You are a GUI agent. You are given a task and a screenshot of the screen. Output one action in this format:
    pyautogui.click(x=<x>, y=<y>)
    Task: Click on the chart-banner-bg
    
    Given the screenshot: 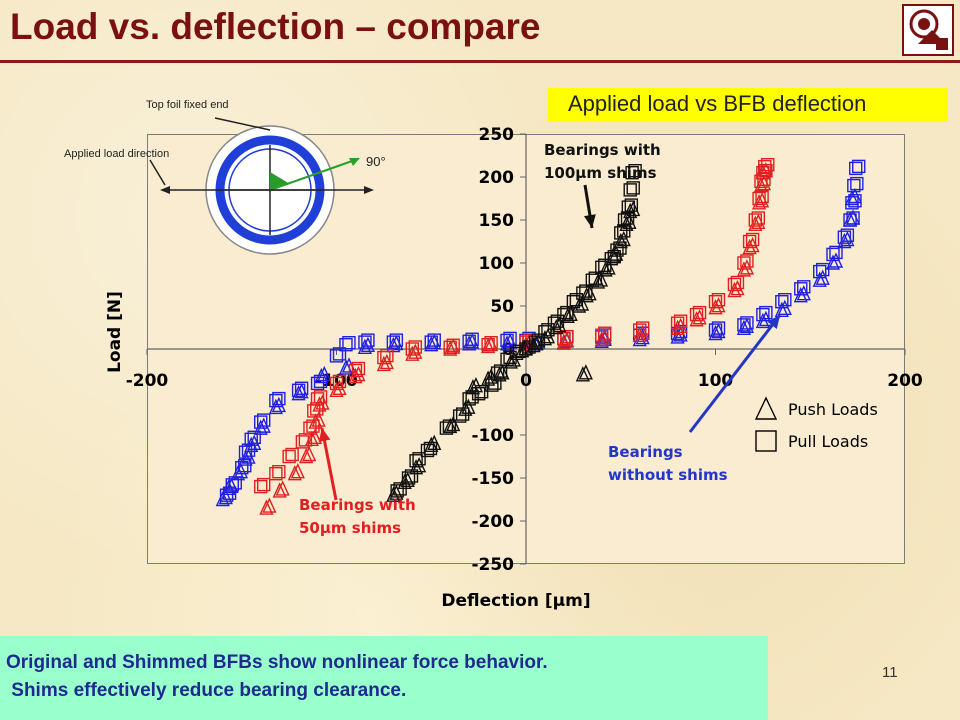 What is the action you would take?
    pyautogui.click(x=748, y=105)
    